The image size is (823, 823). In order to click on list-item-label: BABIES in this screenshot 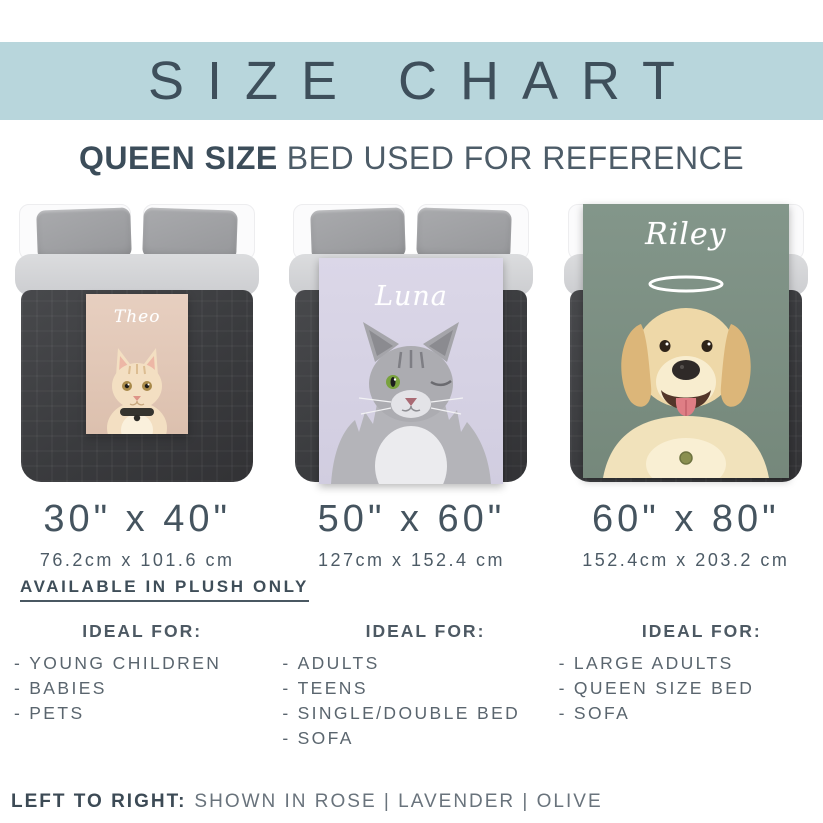, I will do `click(68, 688)`.